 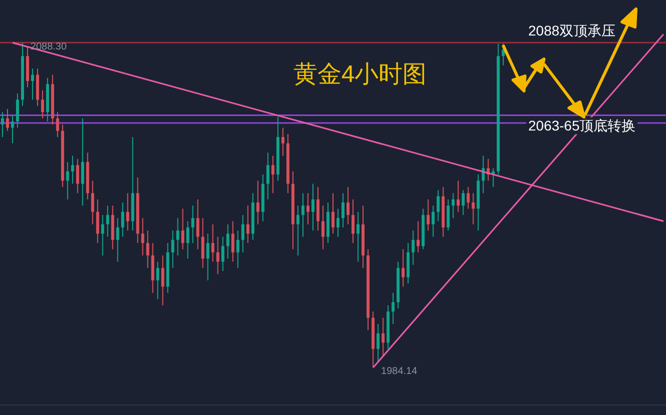 What do you see at coordinates (360, 74) in the screenshot?
I see `text: 黄金4小时图` at bounding box center [360, 74].